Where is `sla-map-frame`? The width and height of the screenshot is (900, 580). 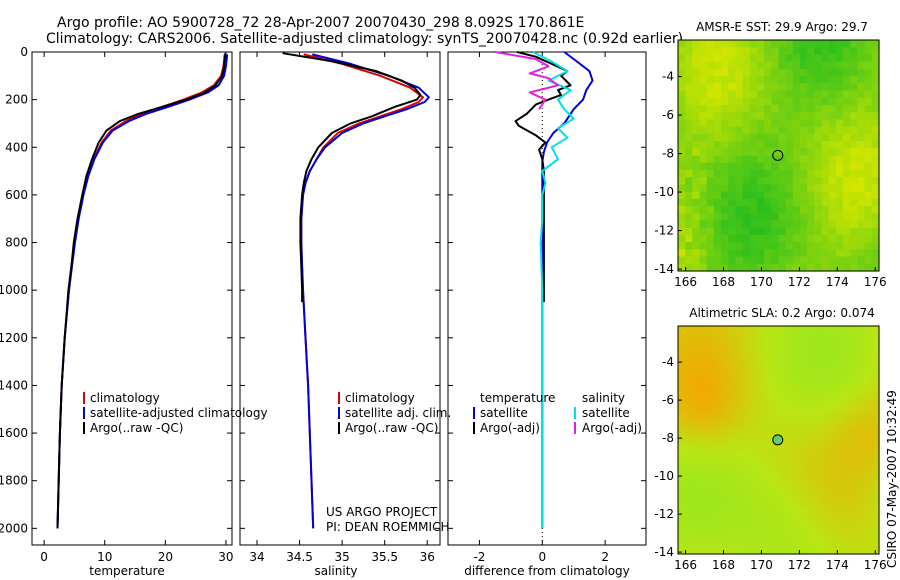 sla-map-frame is located at coordinates (778, 440).